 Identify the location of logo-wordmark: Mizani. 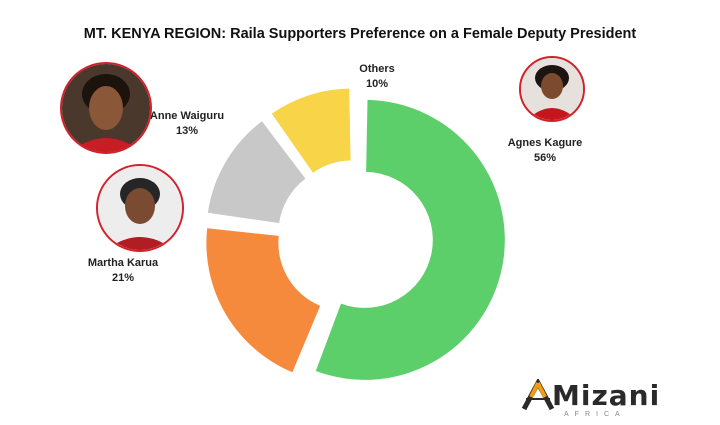
(606, 395).